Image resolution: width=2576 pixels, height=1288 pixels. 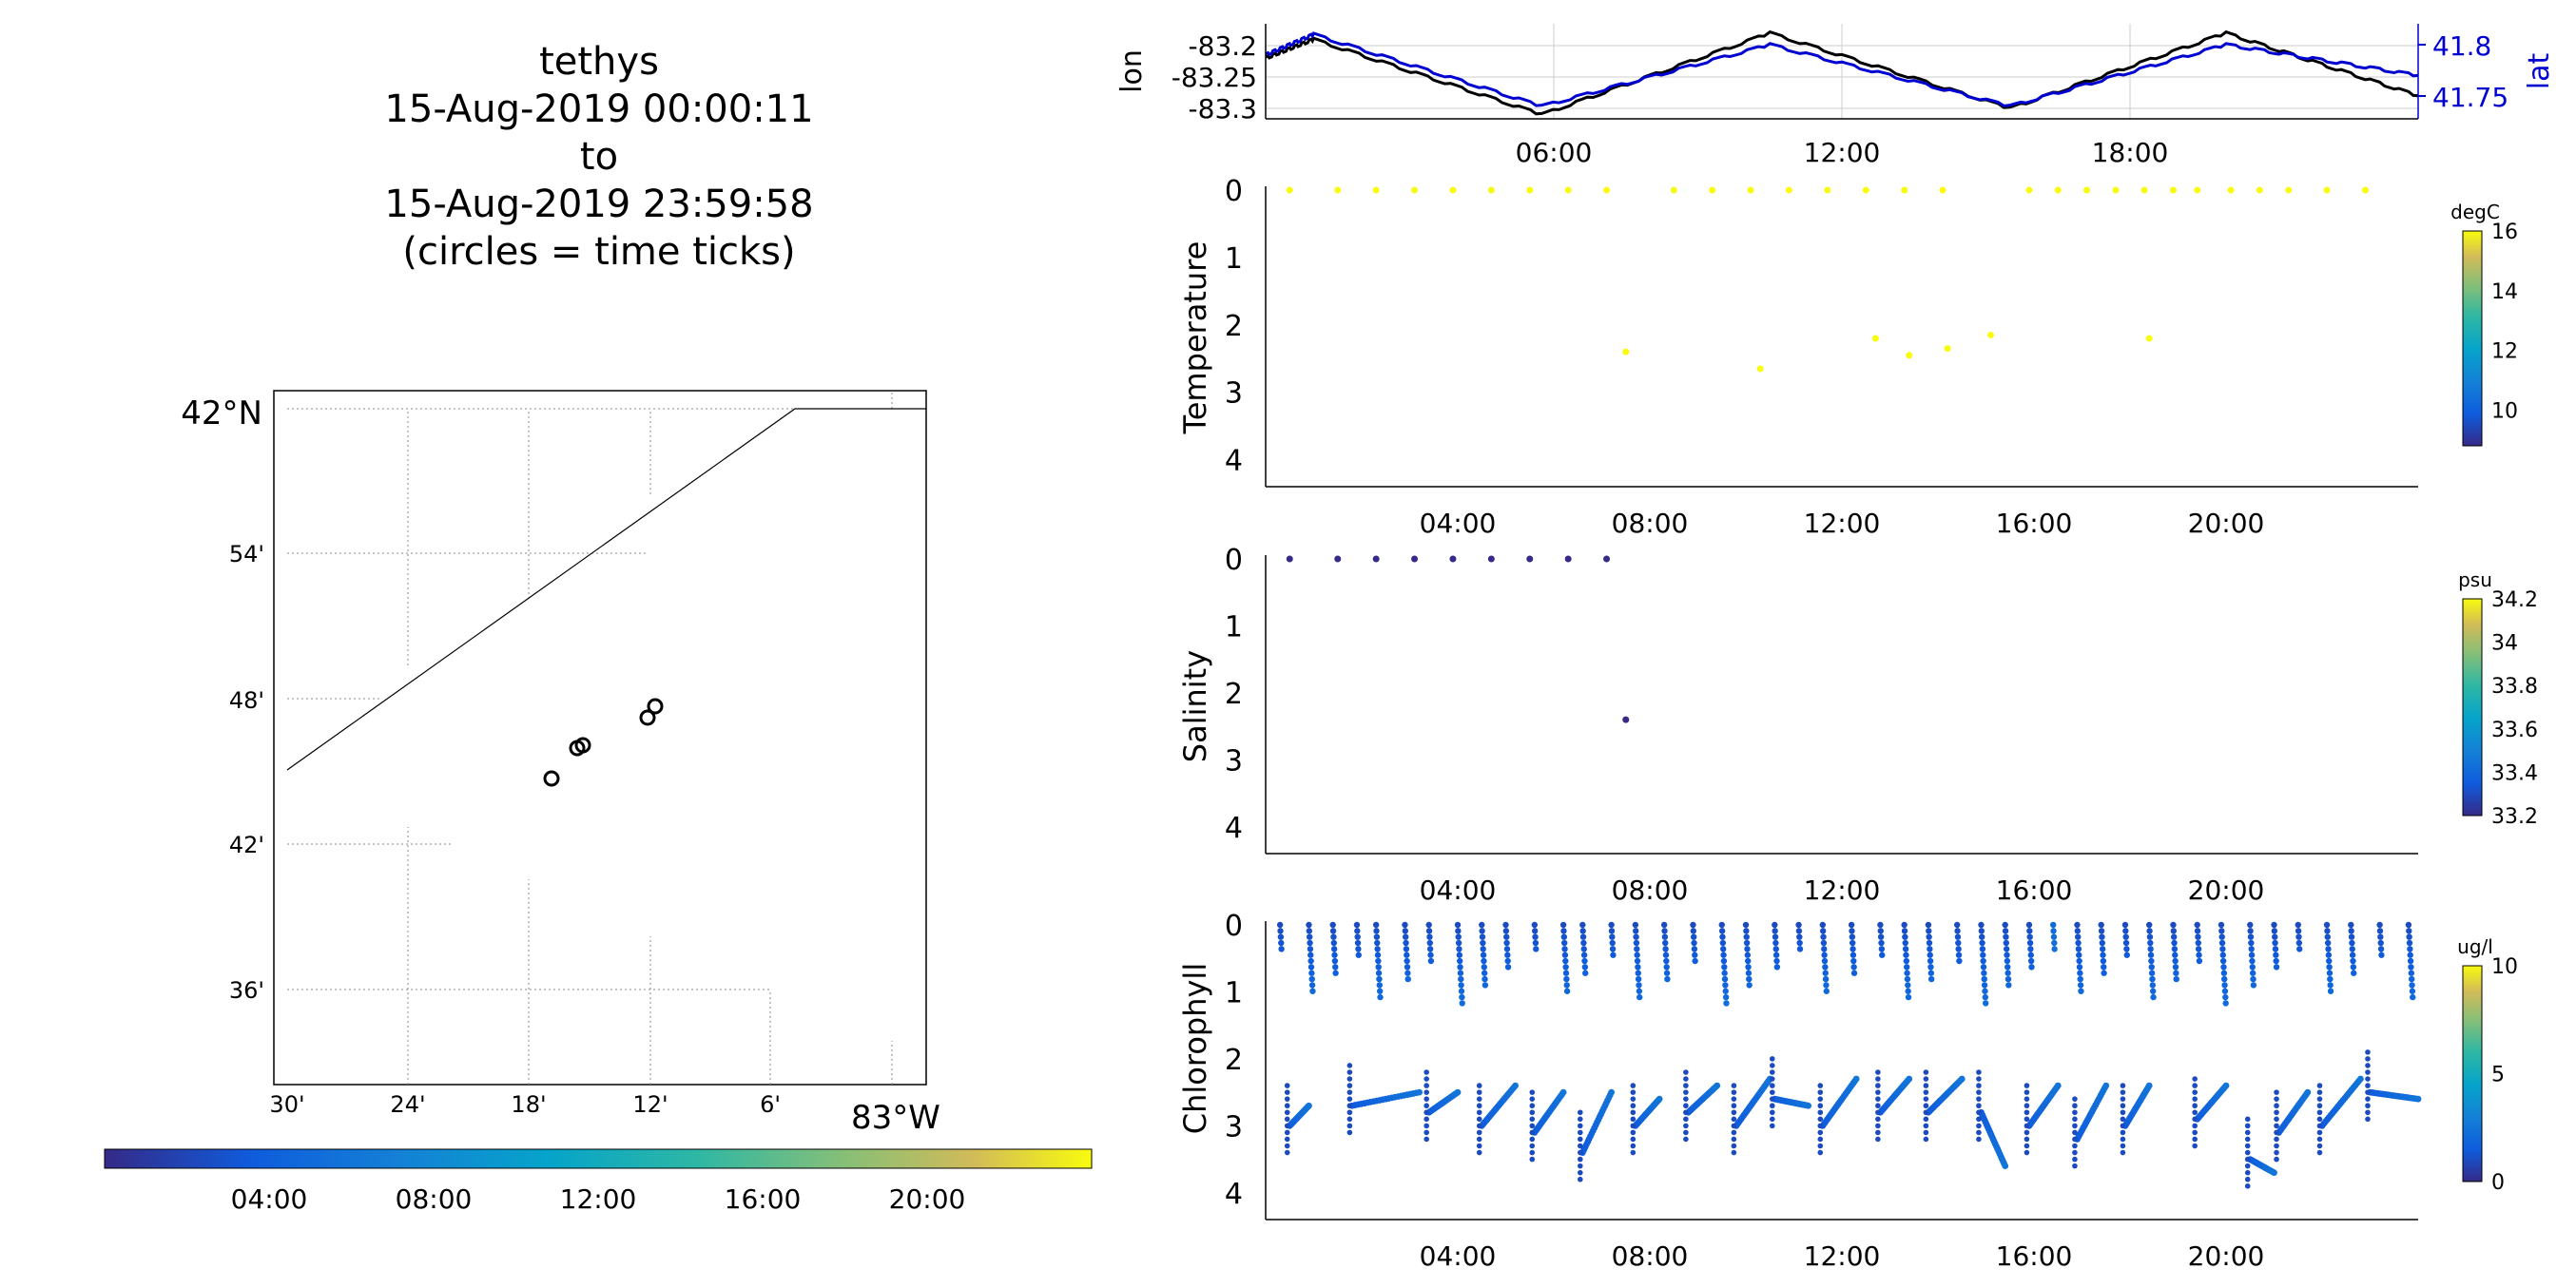 I want to click on y-tick-label: 3, so click(x=1234, y=761).